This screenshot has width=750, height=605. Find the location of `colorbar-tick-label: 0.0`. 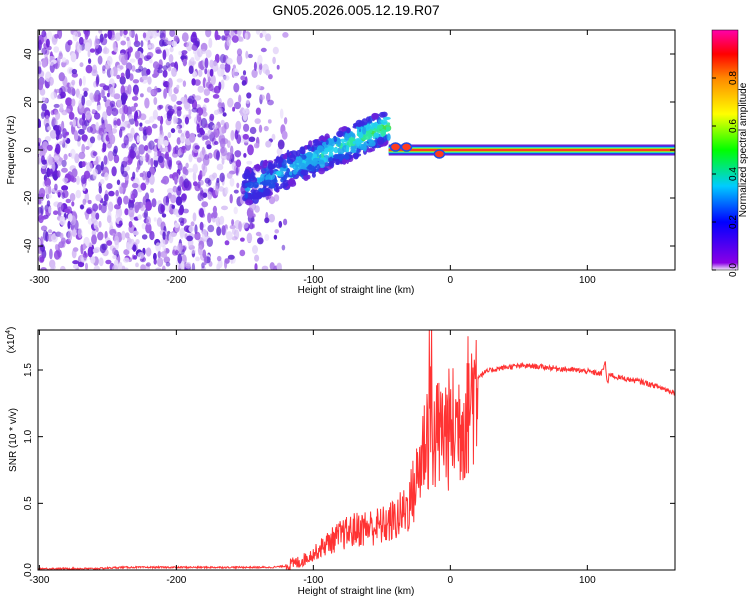

colorbar-tick-label: 0.0 is located at coordinates (733, 270).